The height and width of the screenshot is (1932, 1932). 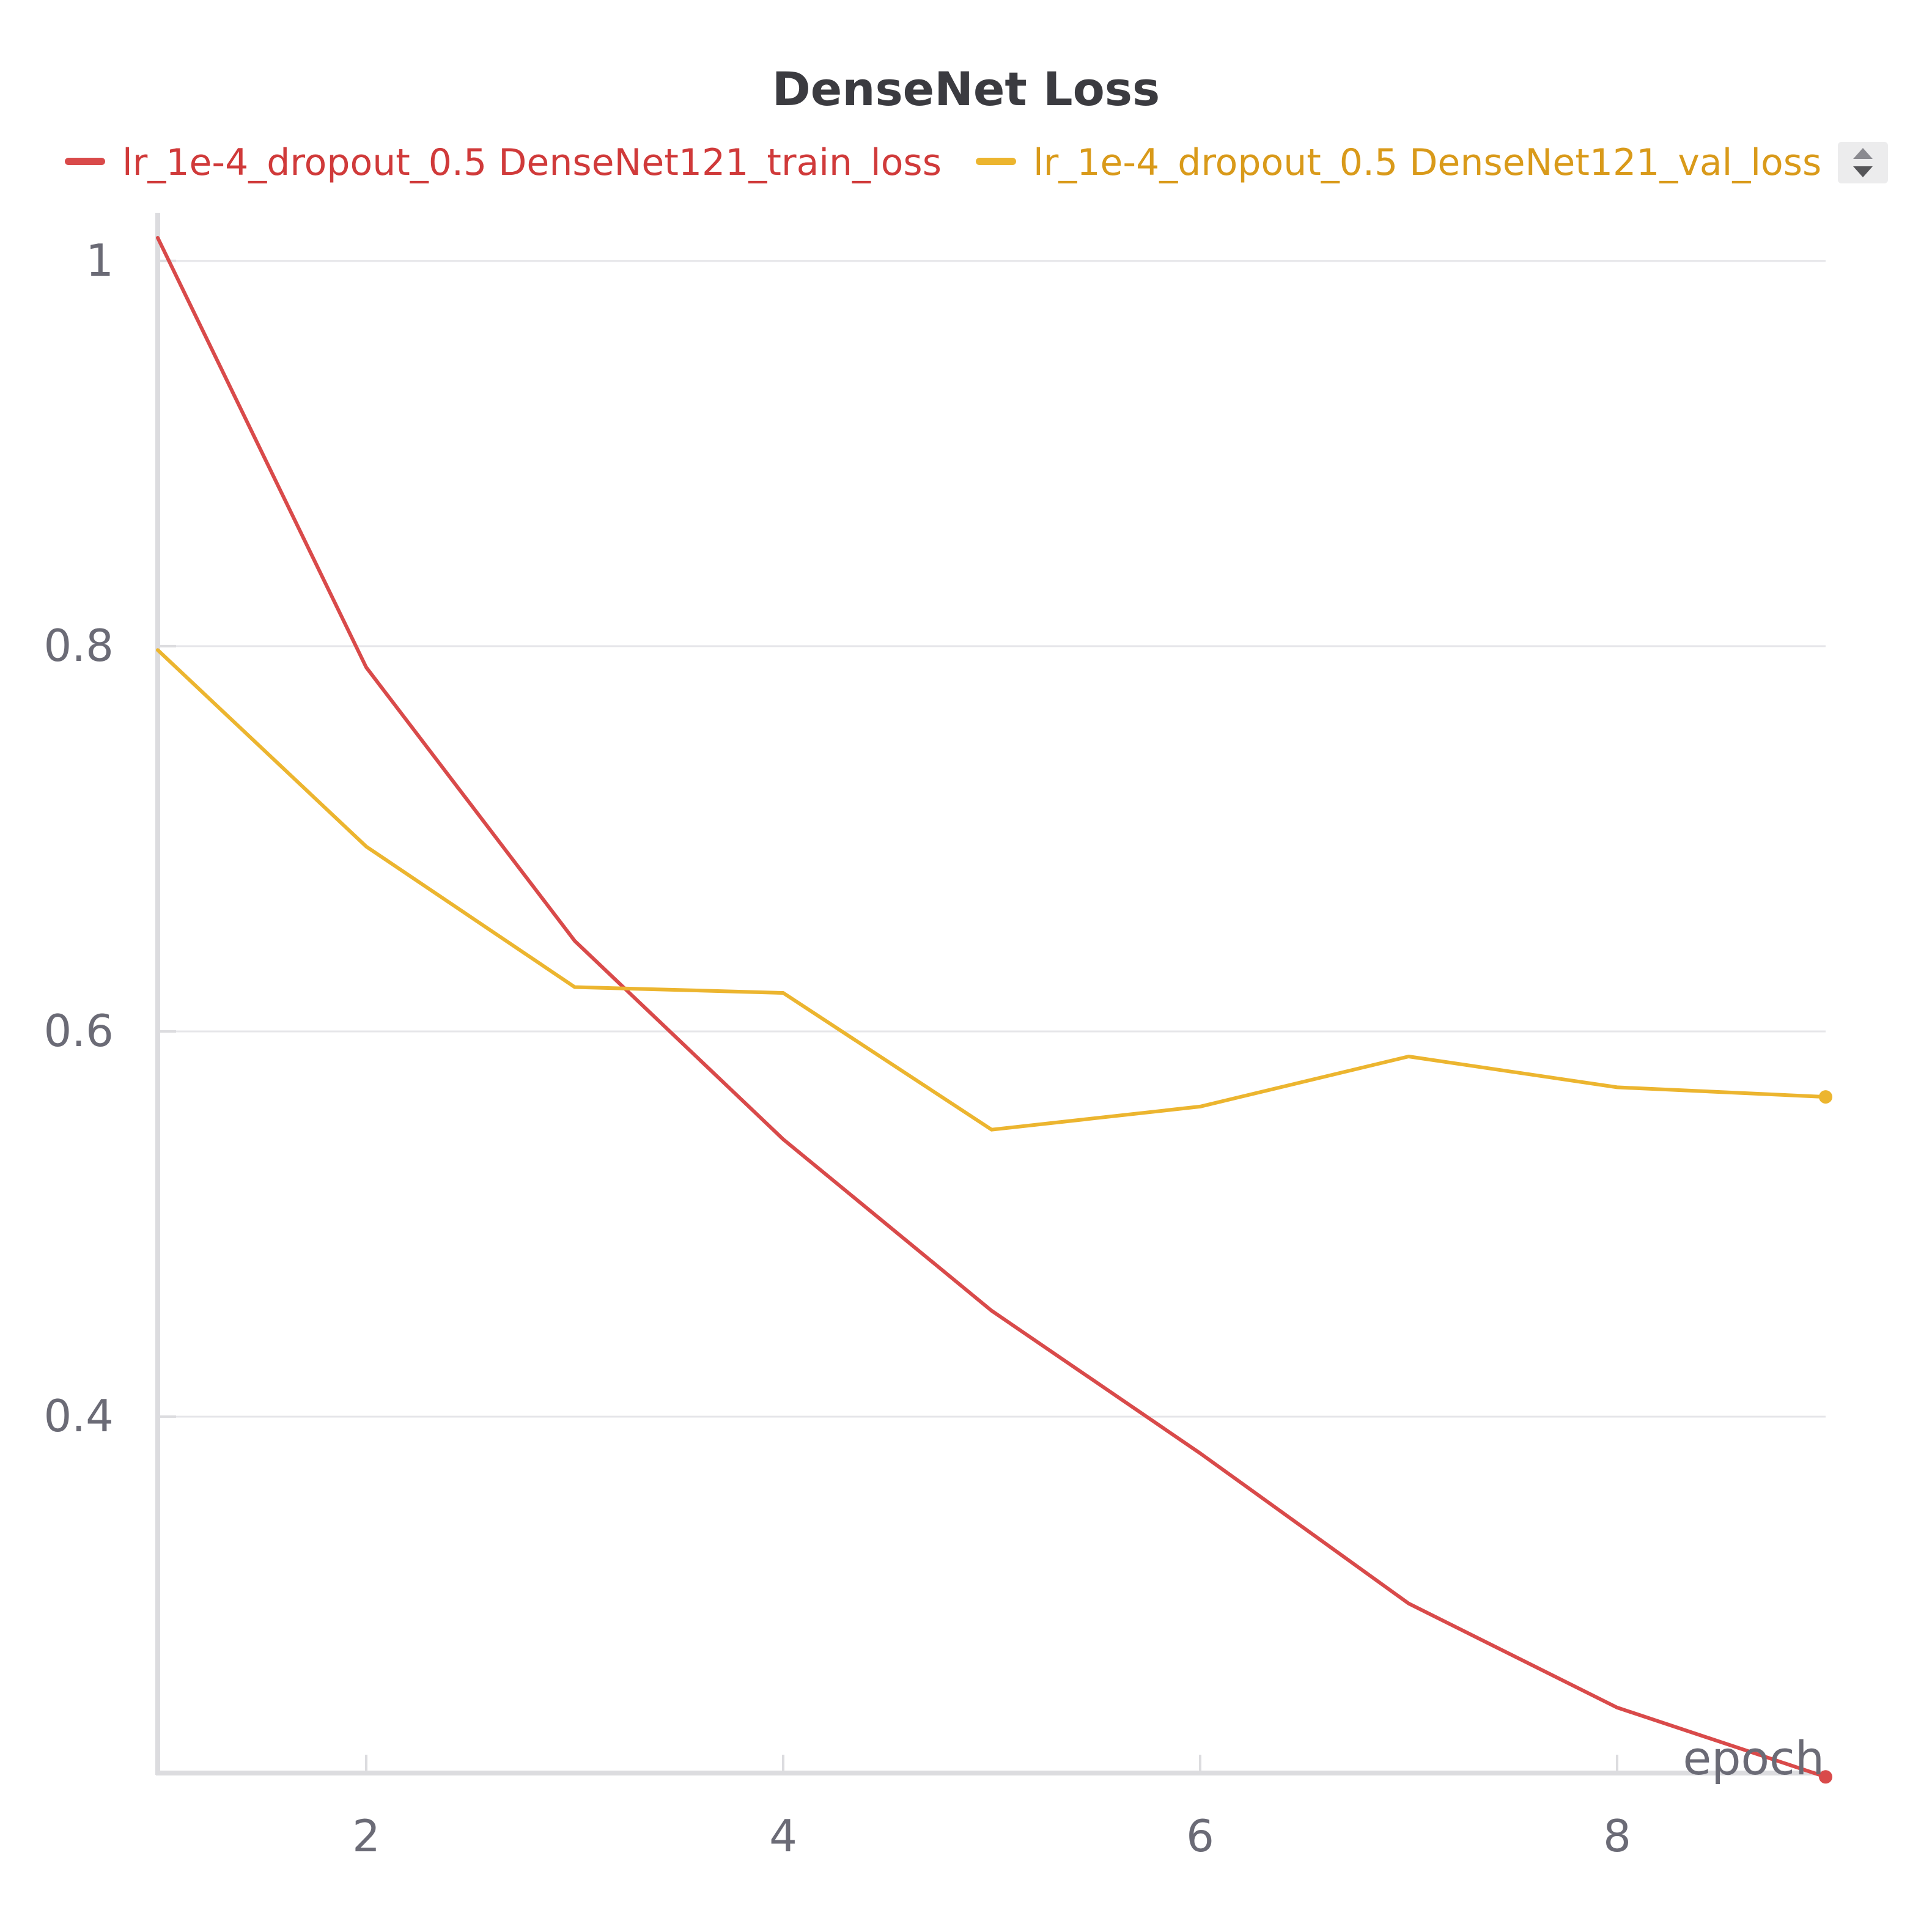 I want to click on legend-scroll-button, so click(x=1863, y=162).